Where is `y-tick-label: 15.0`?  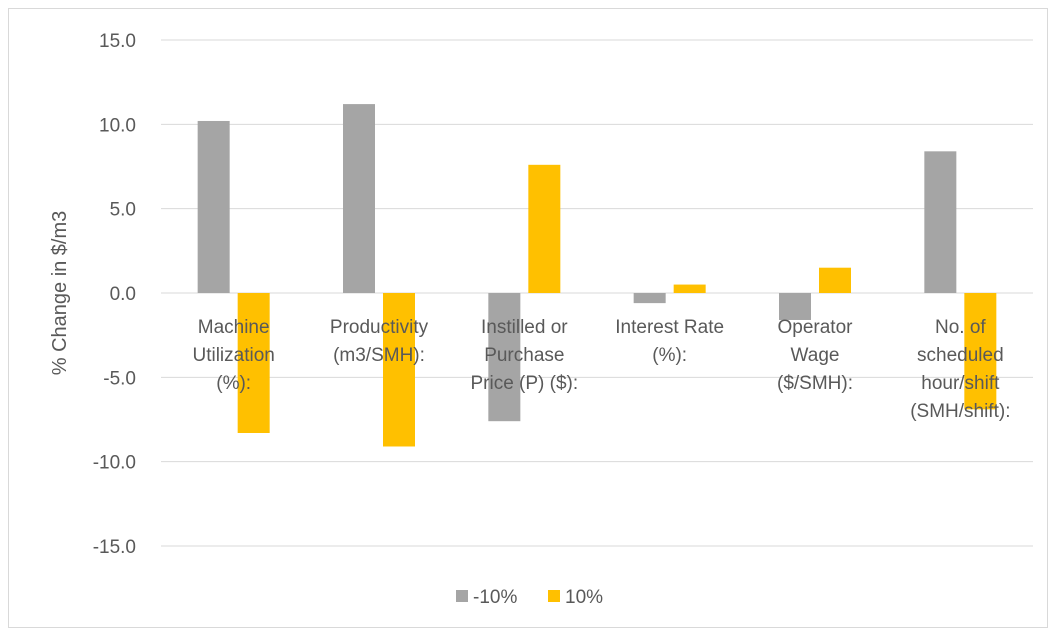 y-tick-label: 15.0 is located at coordinates (117, 41).